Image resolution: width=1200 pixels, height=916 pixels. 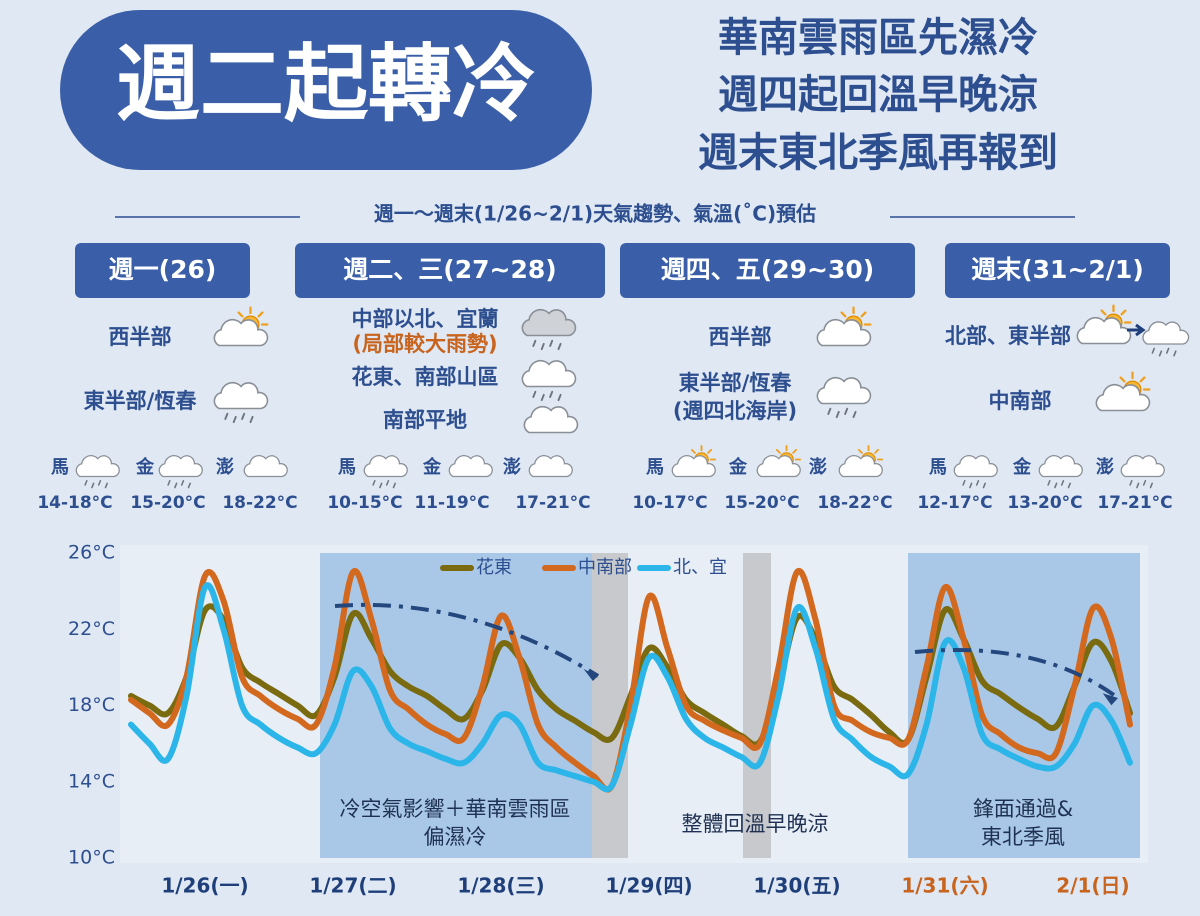 I want to click on island-temp: 18-22°C, so click(x=854, y=503).